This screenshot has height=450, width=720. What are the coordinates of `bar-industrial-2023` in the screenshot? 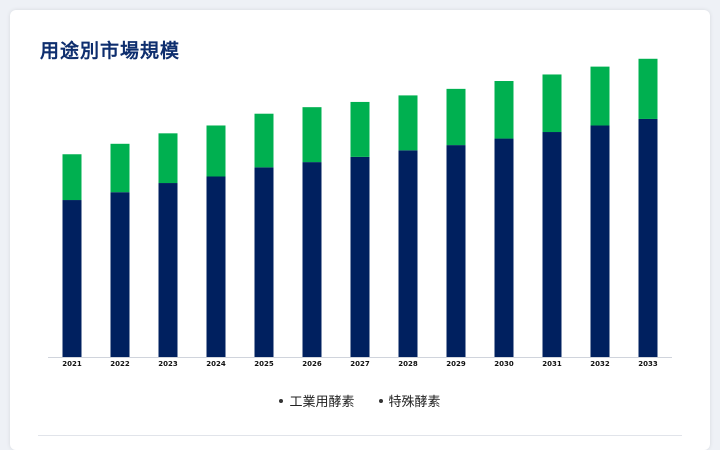 It's located at (168, 270).